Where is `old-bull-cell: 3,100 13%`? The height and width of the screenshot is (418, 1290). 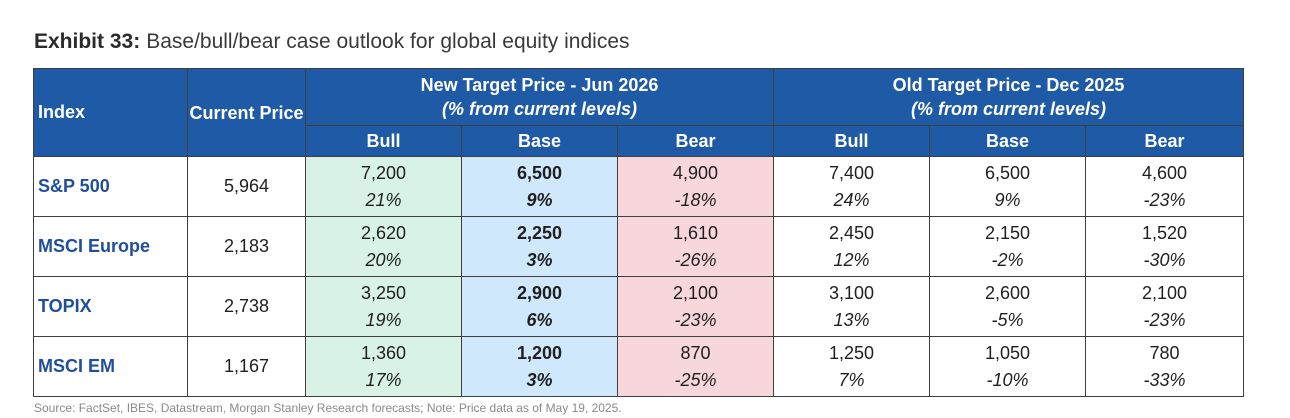 old-bull-cell: 3,100 13% is located at coordinates (852, 306).